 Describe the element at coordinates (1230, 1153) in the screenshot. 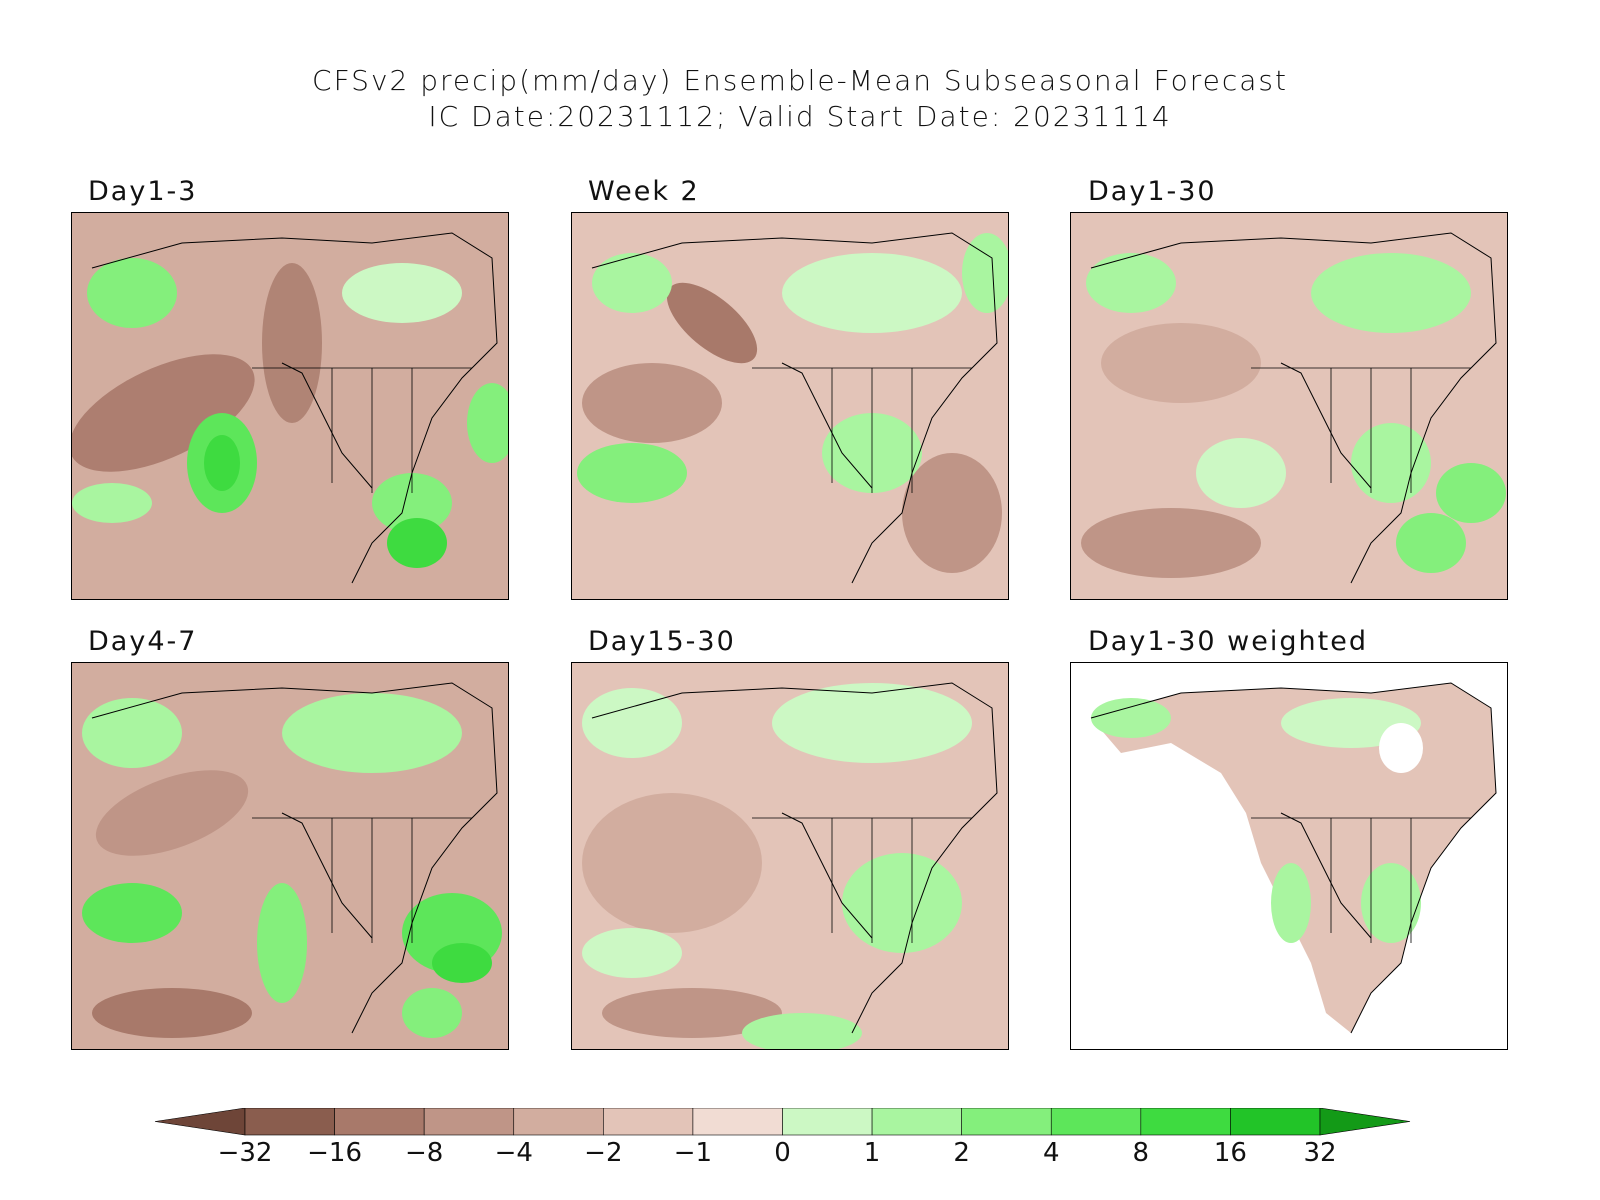

I see `colorbar-tick-label: 16` at that location.